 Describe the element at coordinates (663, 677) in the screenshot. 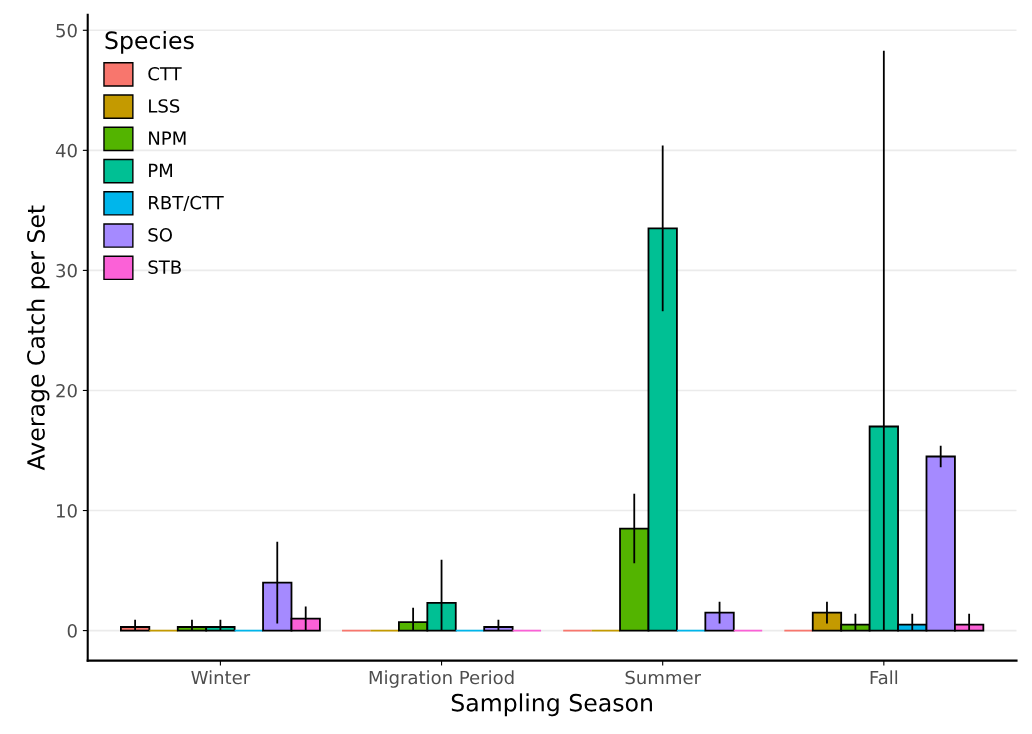

I see `x-tick-label: Summer` at that location.